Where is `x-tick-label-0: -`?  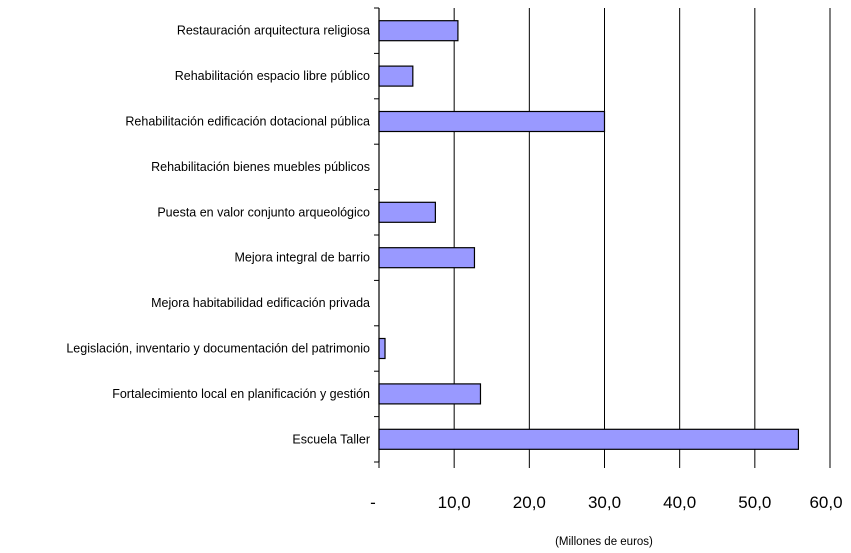 x-tick-label-0: - is located at coordinates (373, 502).